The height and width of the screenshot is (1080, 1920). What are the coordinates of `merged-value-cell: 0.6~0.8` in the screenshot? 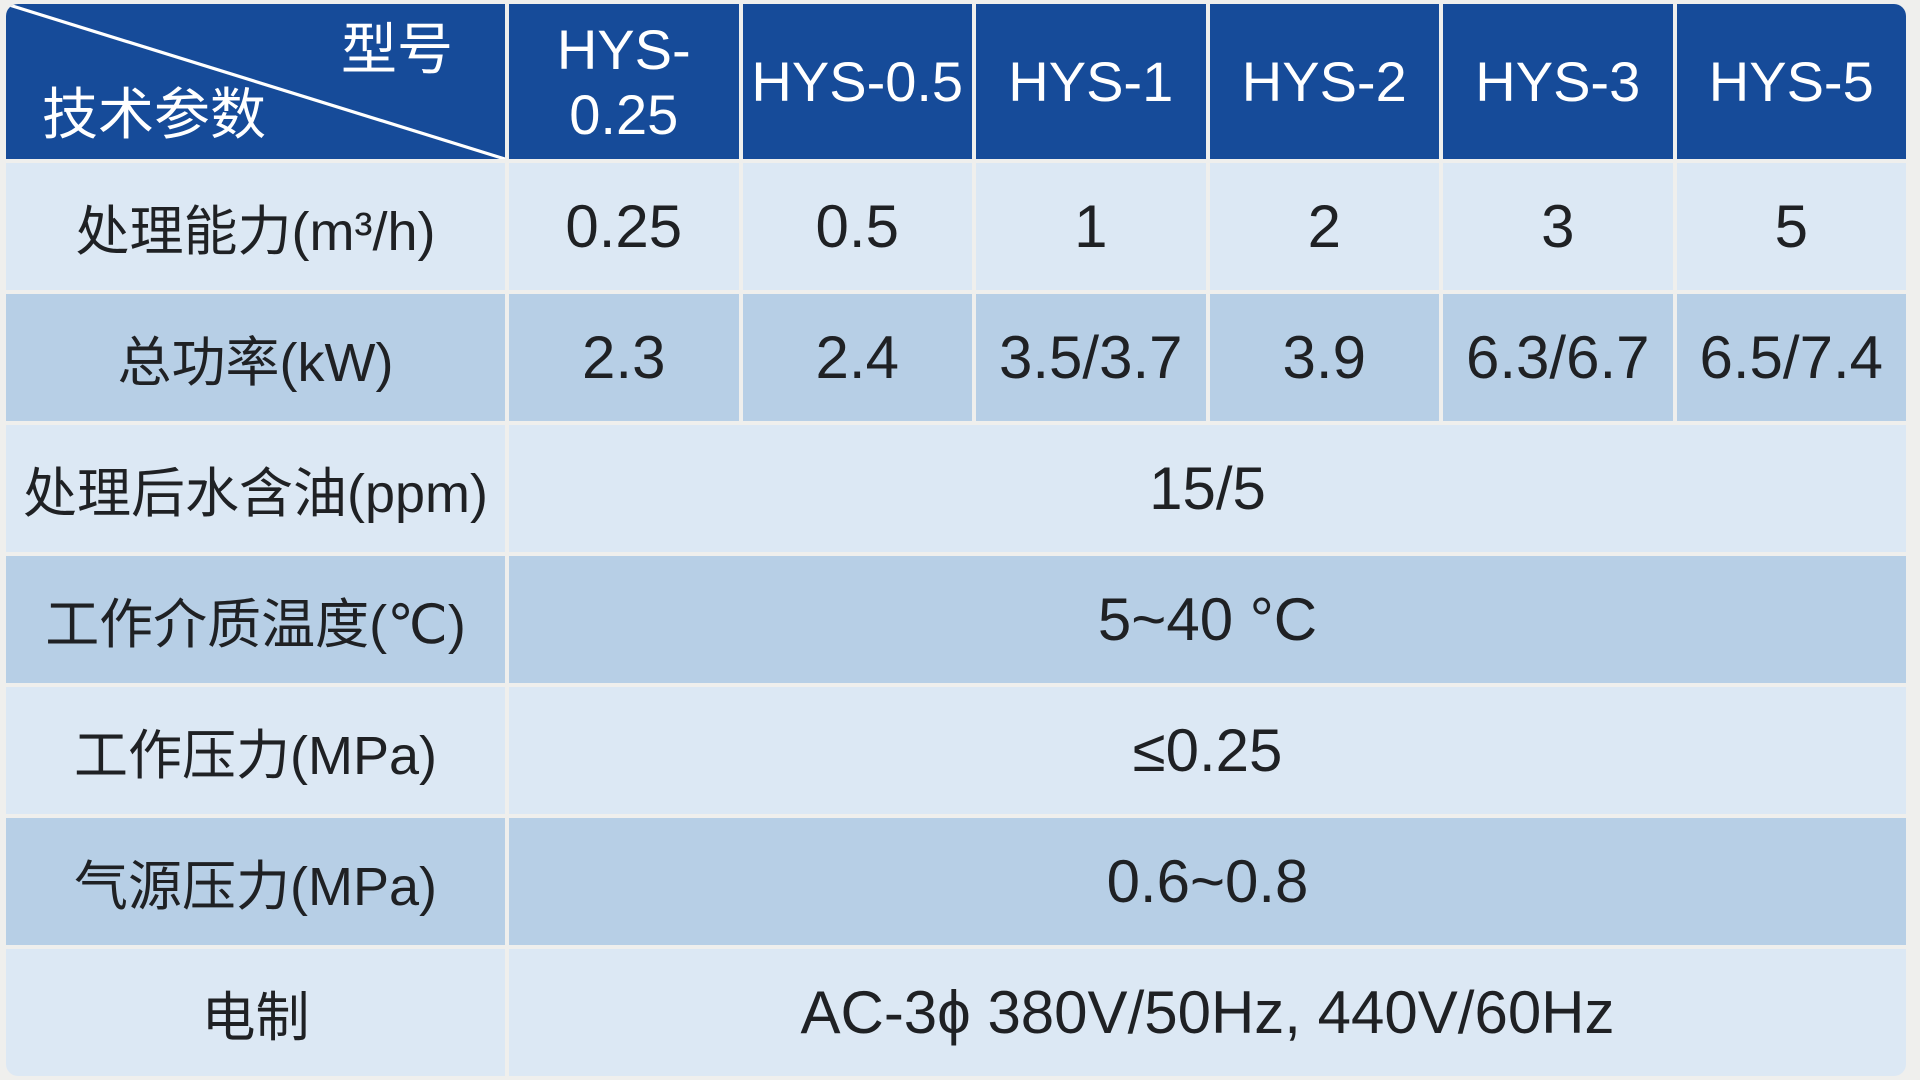 It's located at (1207, 881).